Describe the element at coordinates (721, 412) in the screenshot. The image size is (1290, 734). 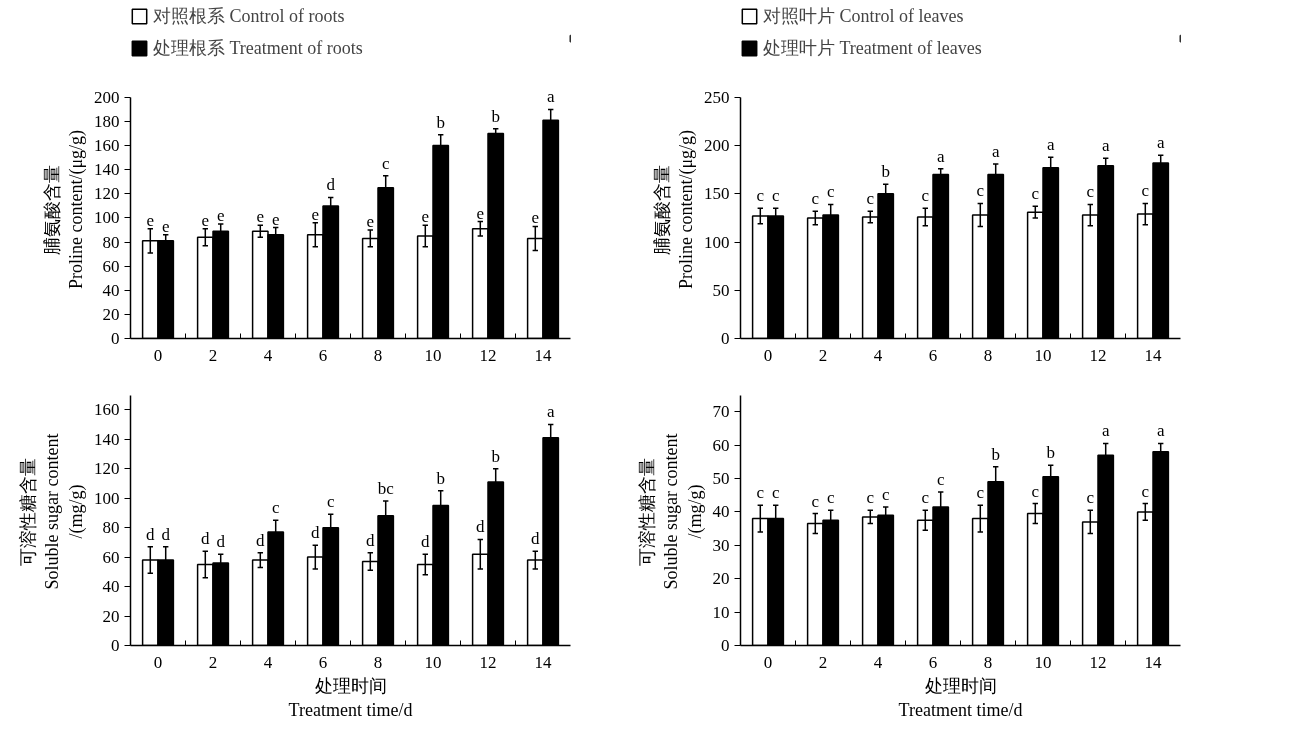
I see `y-tick-label: 70` at that location.